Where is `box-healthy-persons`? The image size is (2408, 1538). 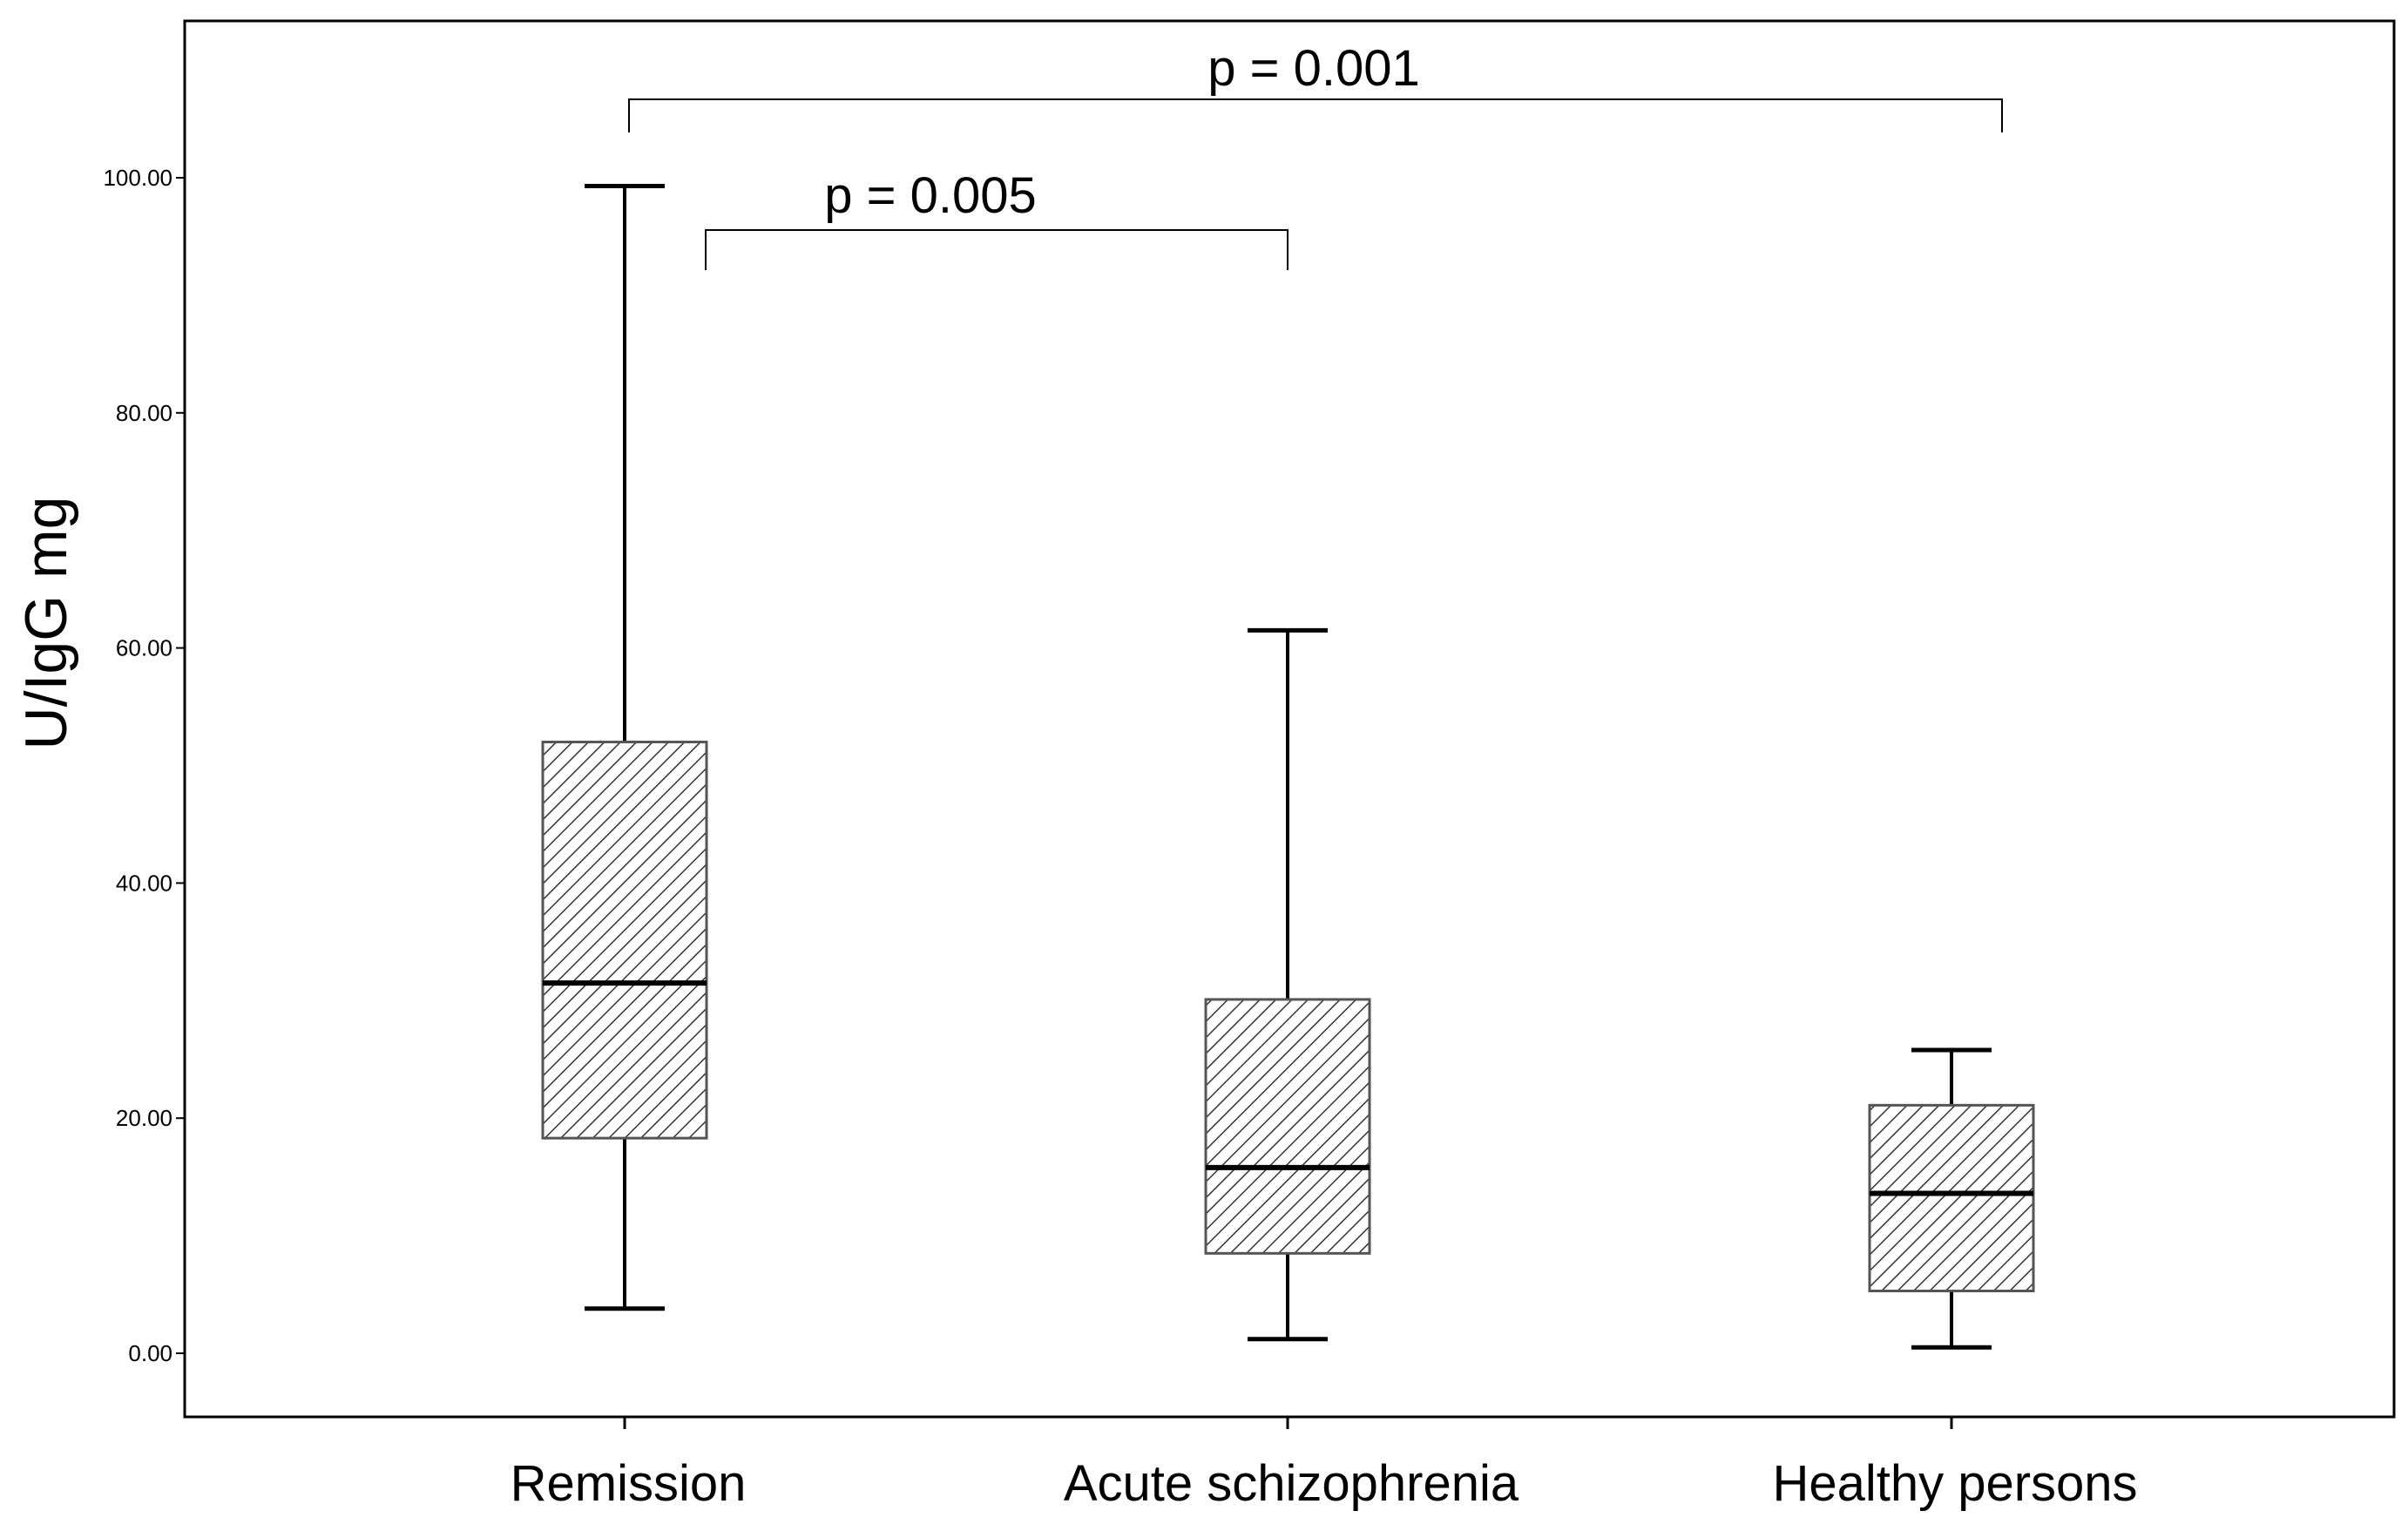 box-healthy-persons is located at coordinates (1952, 1198).